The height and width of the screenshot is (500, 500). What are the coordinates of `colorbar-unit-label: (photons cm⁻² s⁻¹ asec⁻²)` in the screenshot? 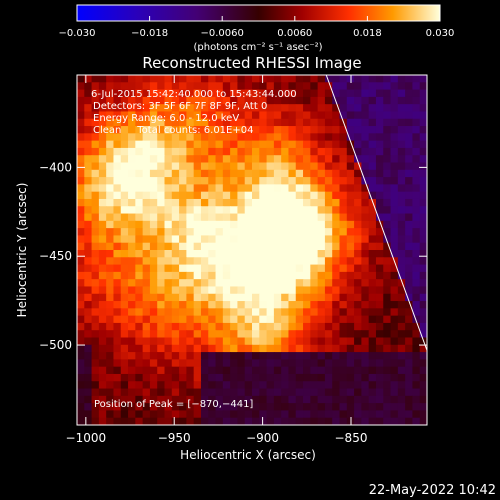 It's located at (257, 47).